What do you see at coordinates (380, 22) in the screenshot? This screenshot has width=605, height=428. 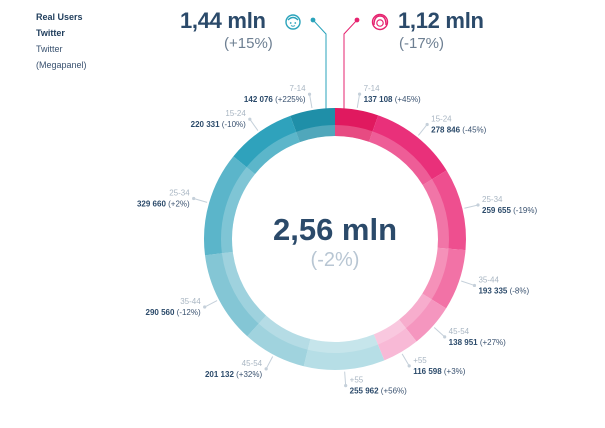 I see `female-face-icon` at bounding box center [380, 22].